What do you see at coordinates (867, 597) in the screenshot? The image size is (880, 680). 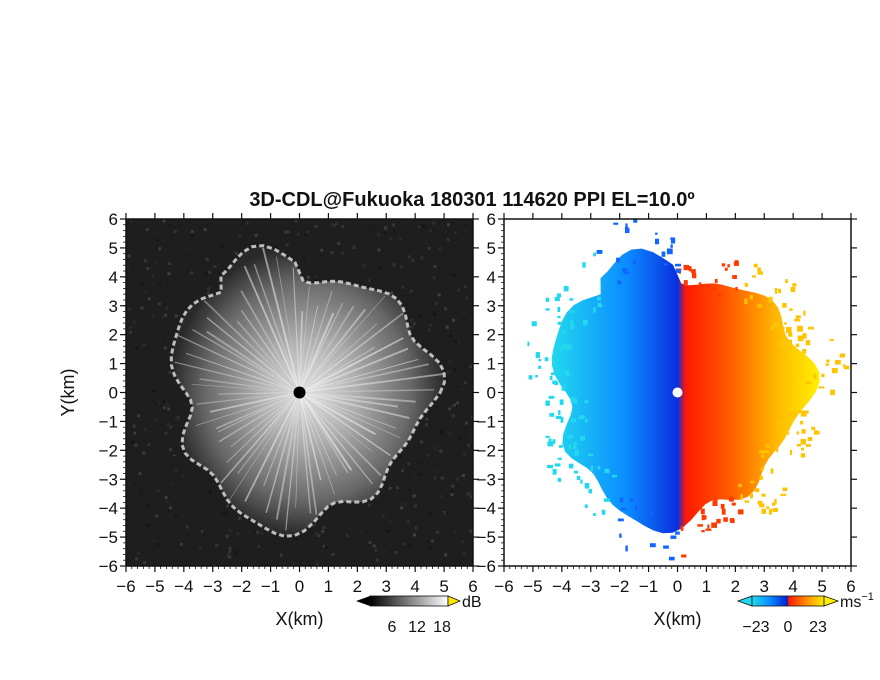 I see `velocity-colorbar-unit-exponent: −1` at bounding box center [867, 597].